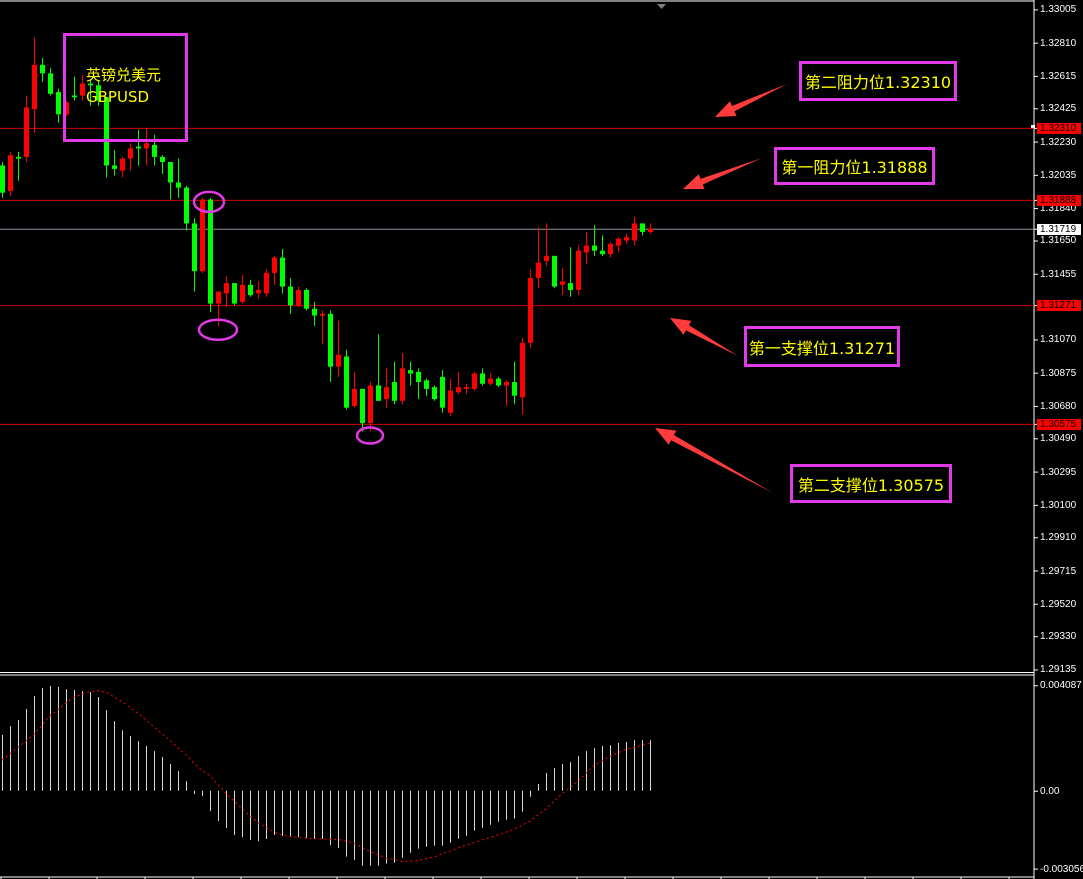 The height and width of the screenshot is (879, 1083). I want to click on support-1-annotation: 第一支撑位1.31271, so click(822, 346).